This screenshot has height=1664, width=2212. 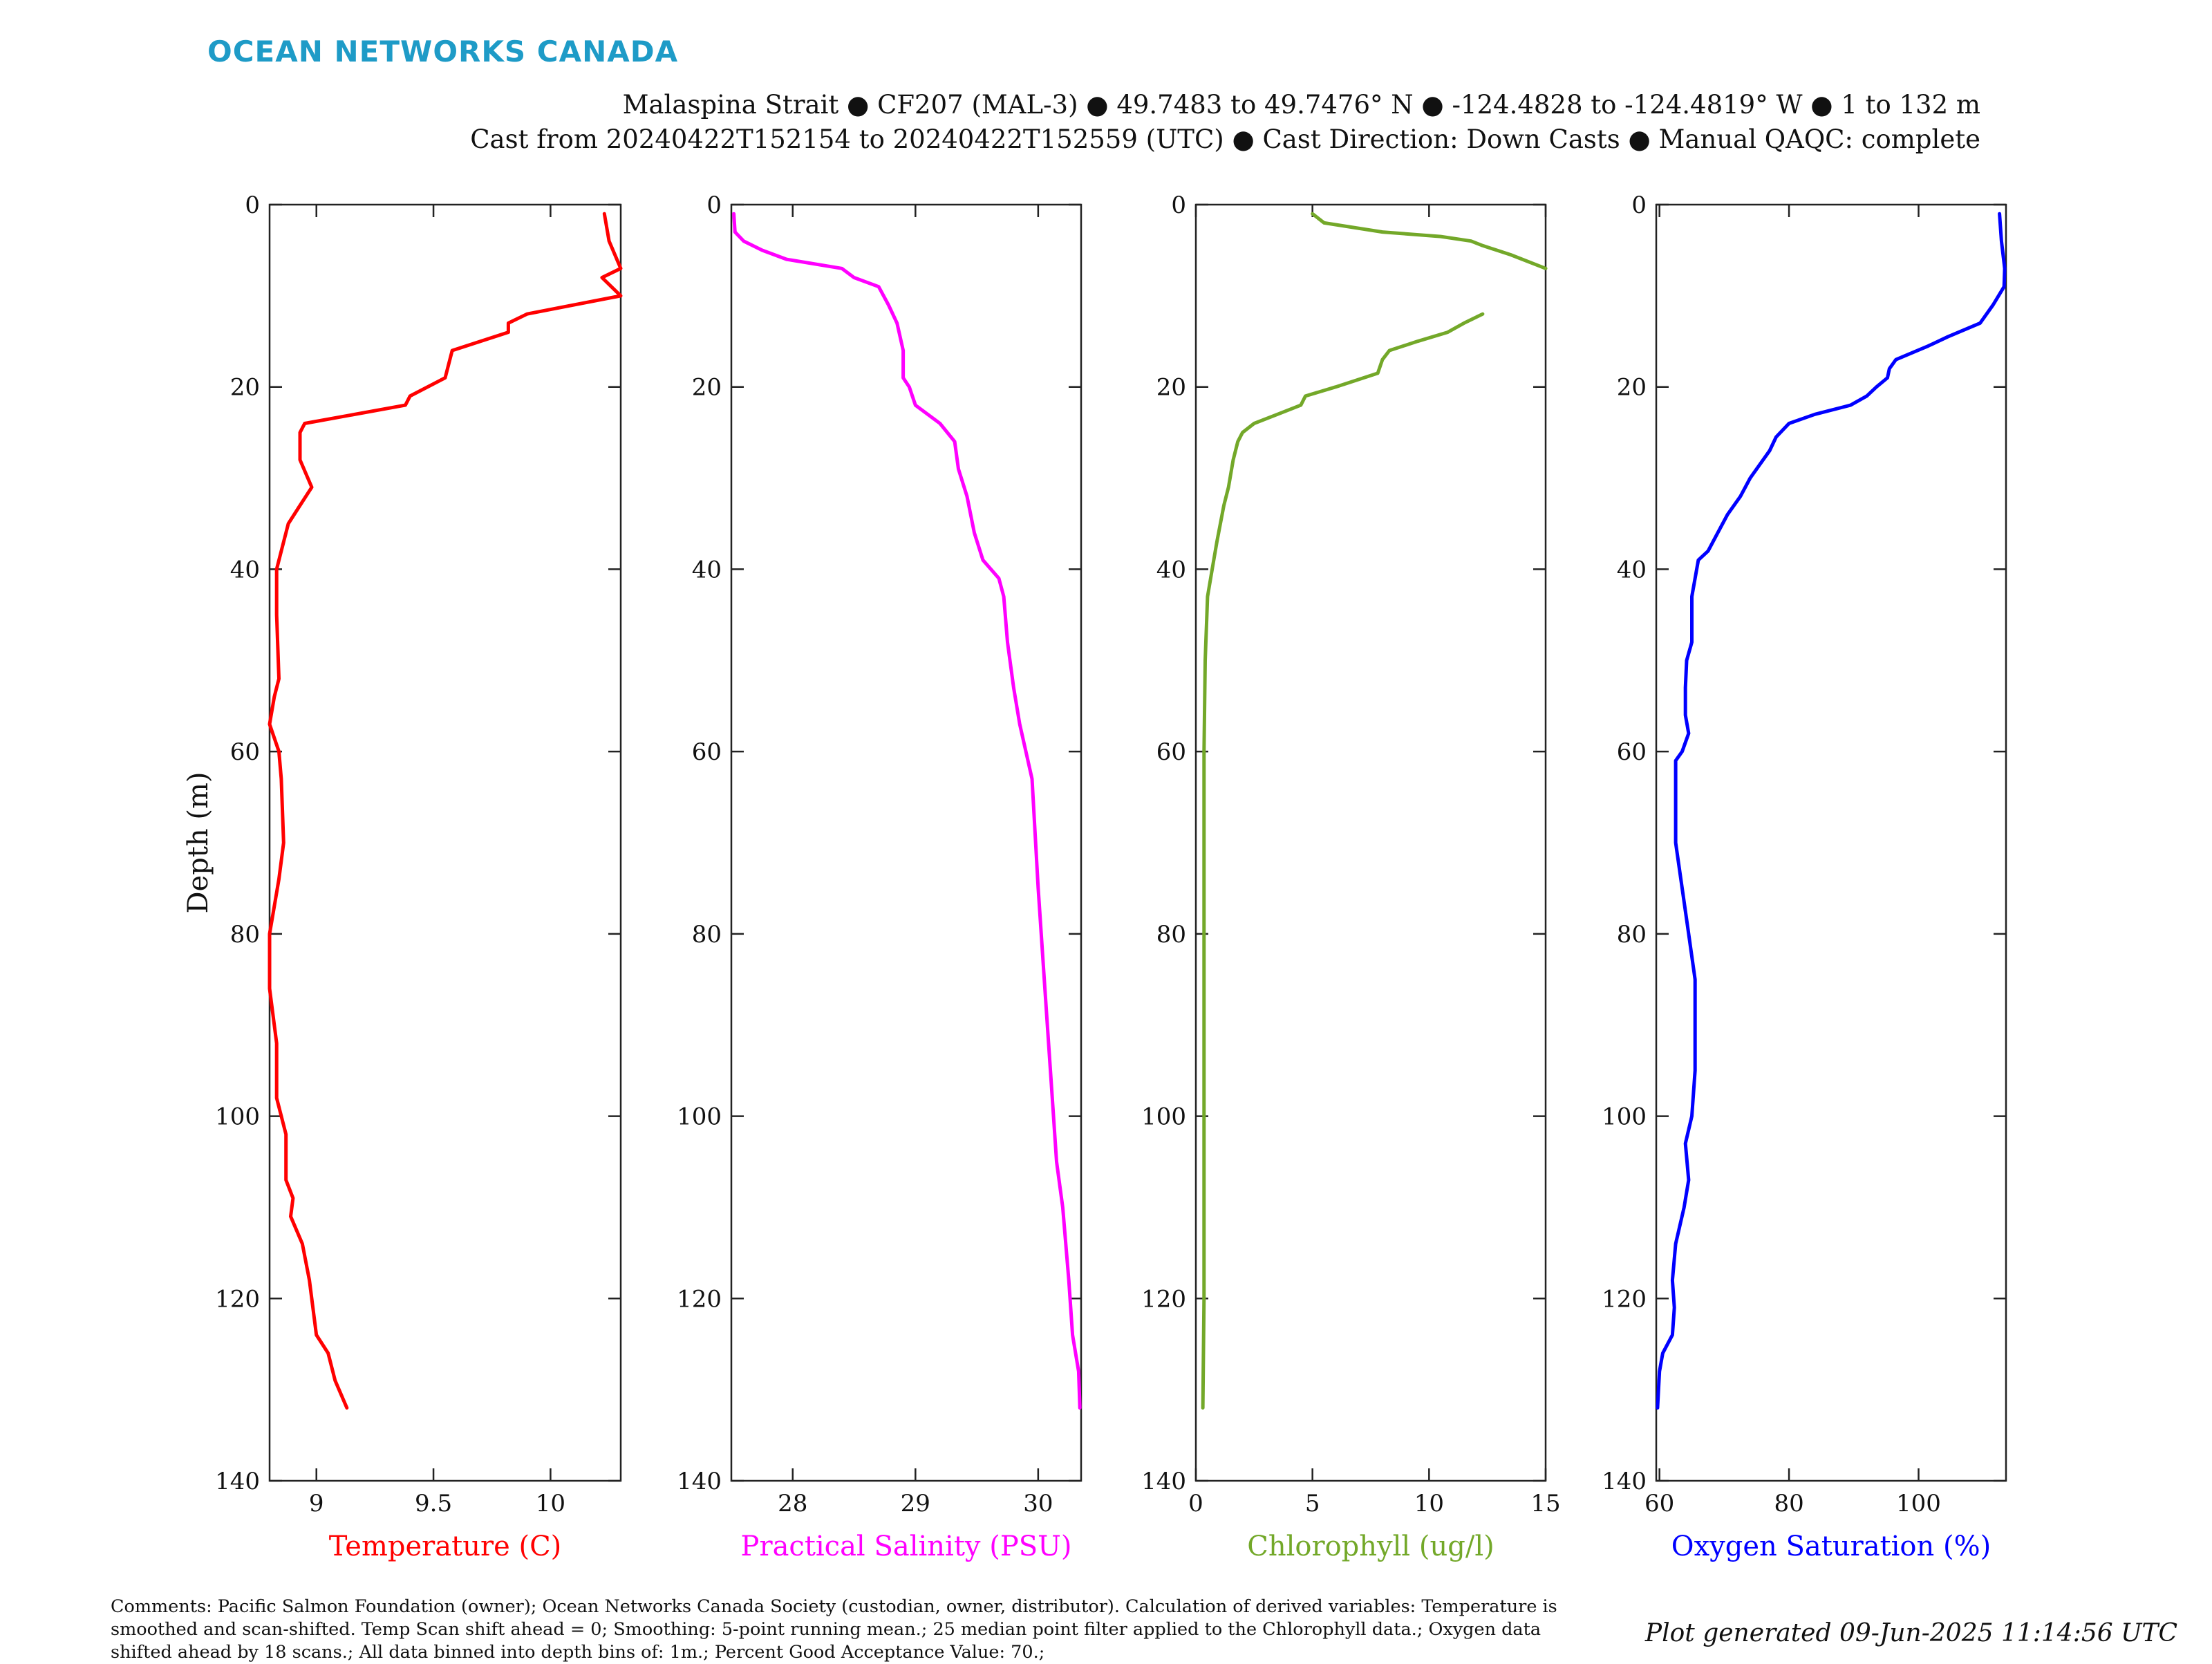 I want to click on brand-logo-text: OCEAN NETWORKS CANADA, so click(x=443, y=52).